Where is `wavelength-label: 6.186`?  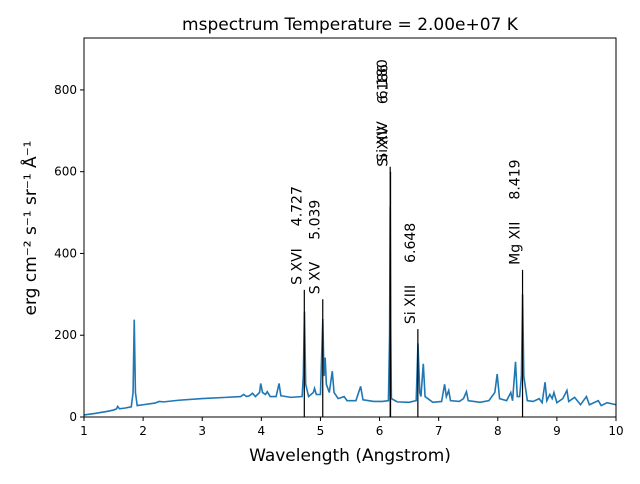 wavelength-label: 6.186 is located at coordinates (384, 84).